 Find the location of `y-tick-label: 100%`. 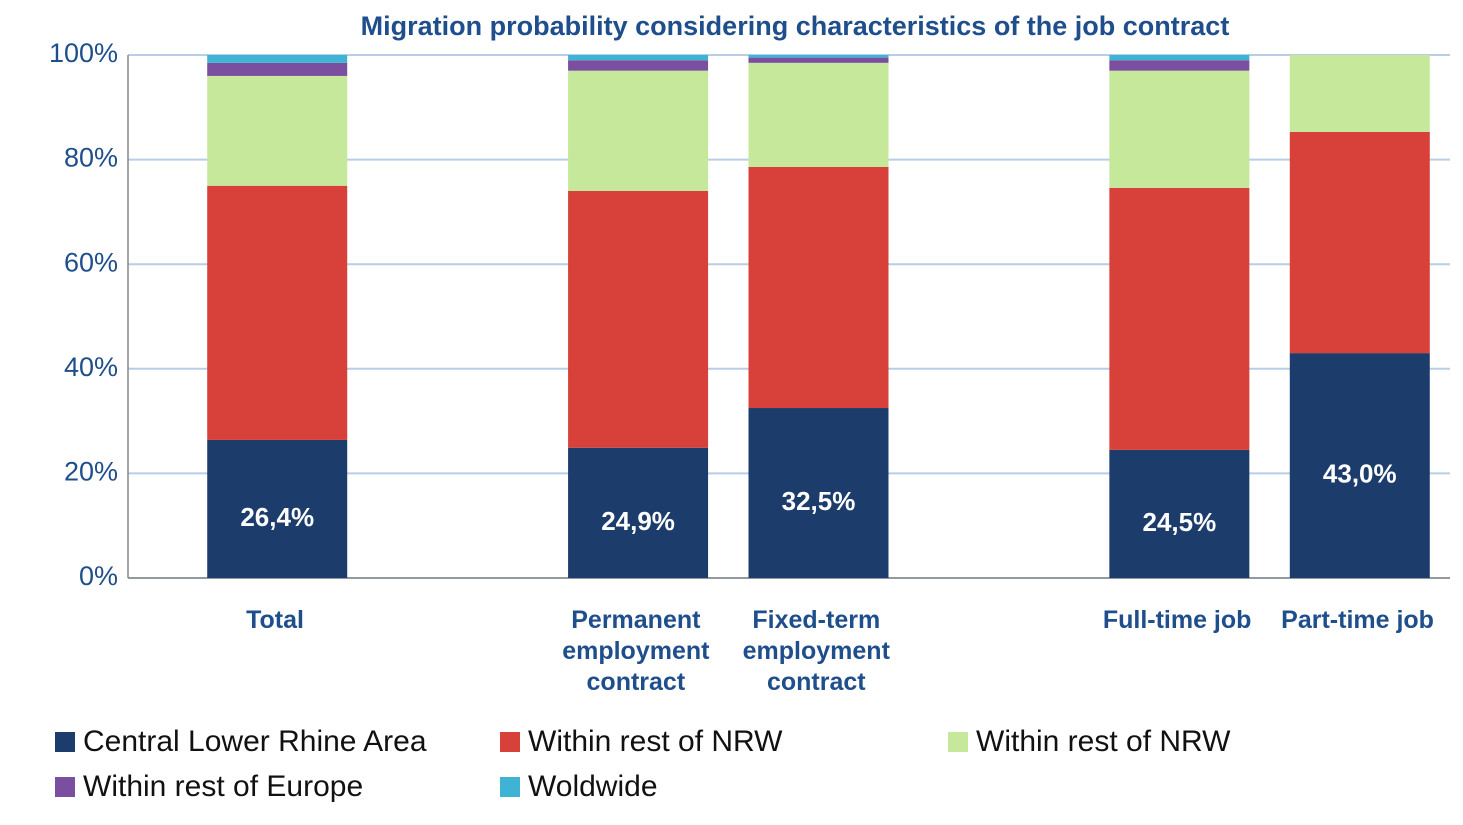

y-tick-label: 100% is located at coordinates (83, 53).